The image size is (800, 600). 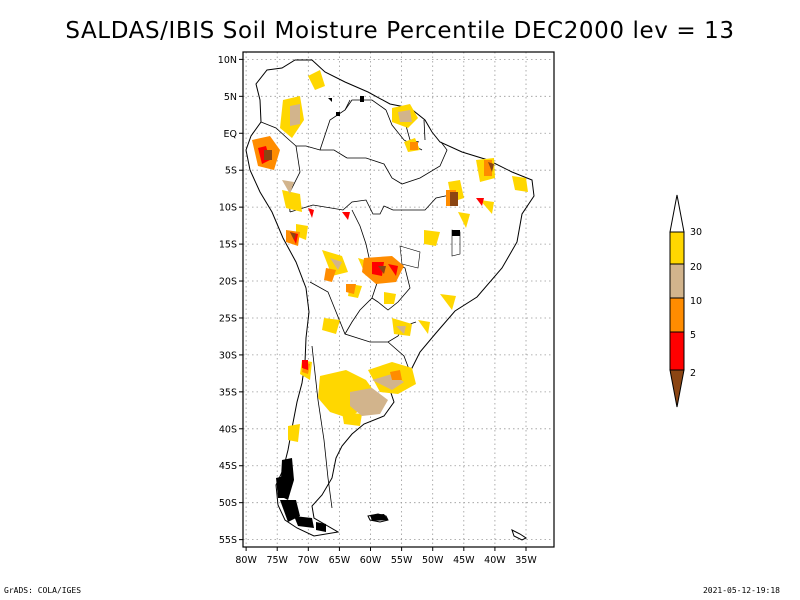 What do you see at coordinates (309, 560) in the screenshot?
I see `lon-tick-label: 70W` at bounding box center [309, 560].